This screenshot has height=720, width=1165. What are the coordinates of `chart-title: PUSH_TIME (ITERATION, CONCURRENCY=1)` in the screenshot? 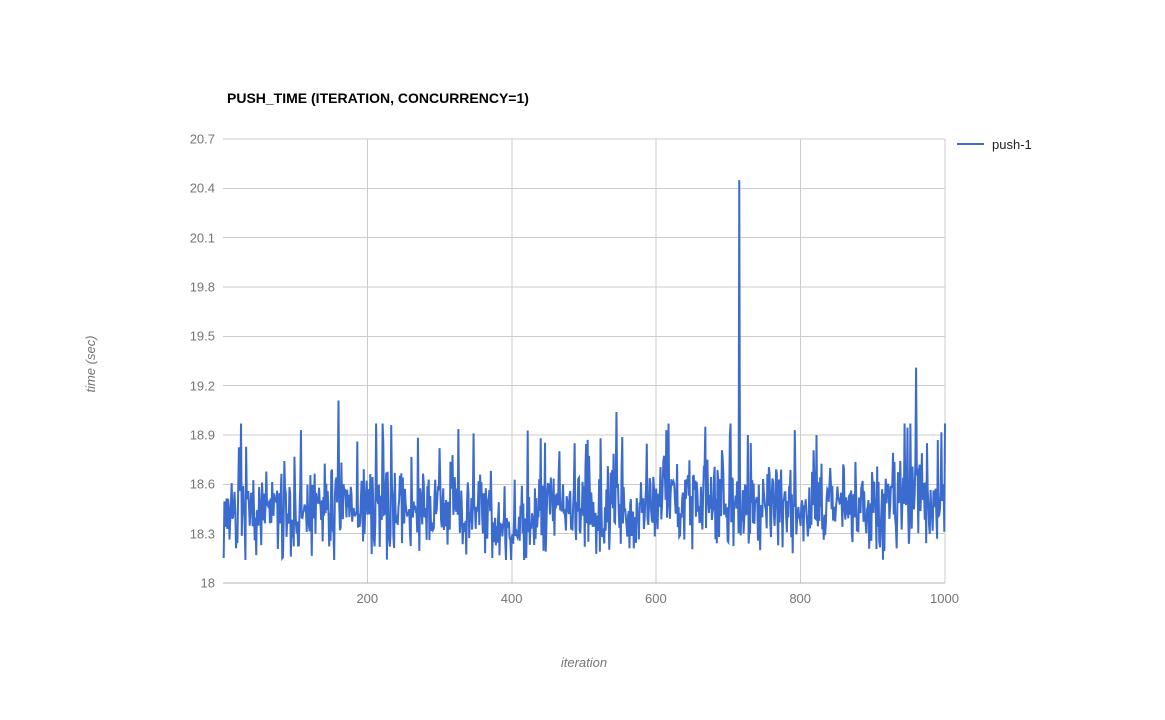 It's located at (378, 98).